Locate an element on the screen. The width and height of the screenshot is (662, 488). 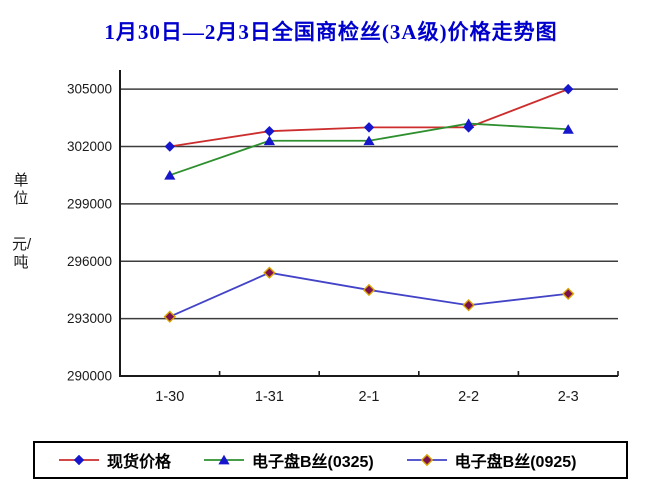
y-tick-label: 296000 is located at coordinates (89, 261).